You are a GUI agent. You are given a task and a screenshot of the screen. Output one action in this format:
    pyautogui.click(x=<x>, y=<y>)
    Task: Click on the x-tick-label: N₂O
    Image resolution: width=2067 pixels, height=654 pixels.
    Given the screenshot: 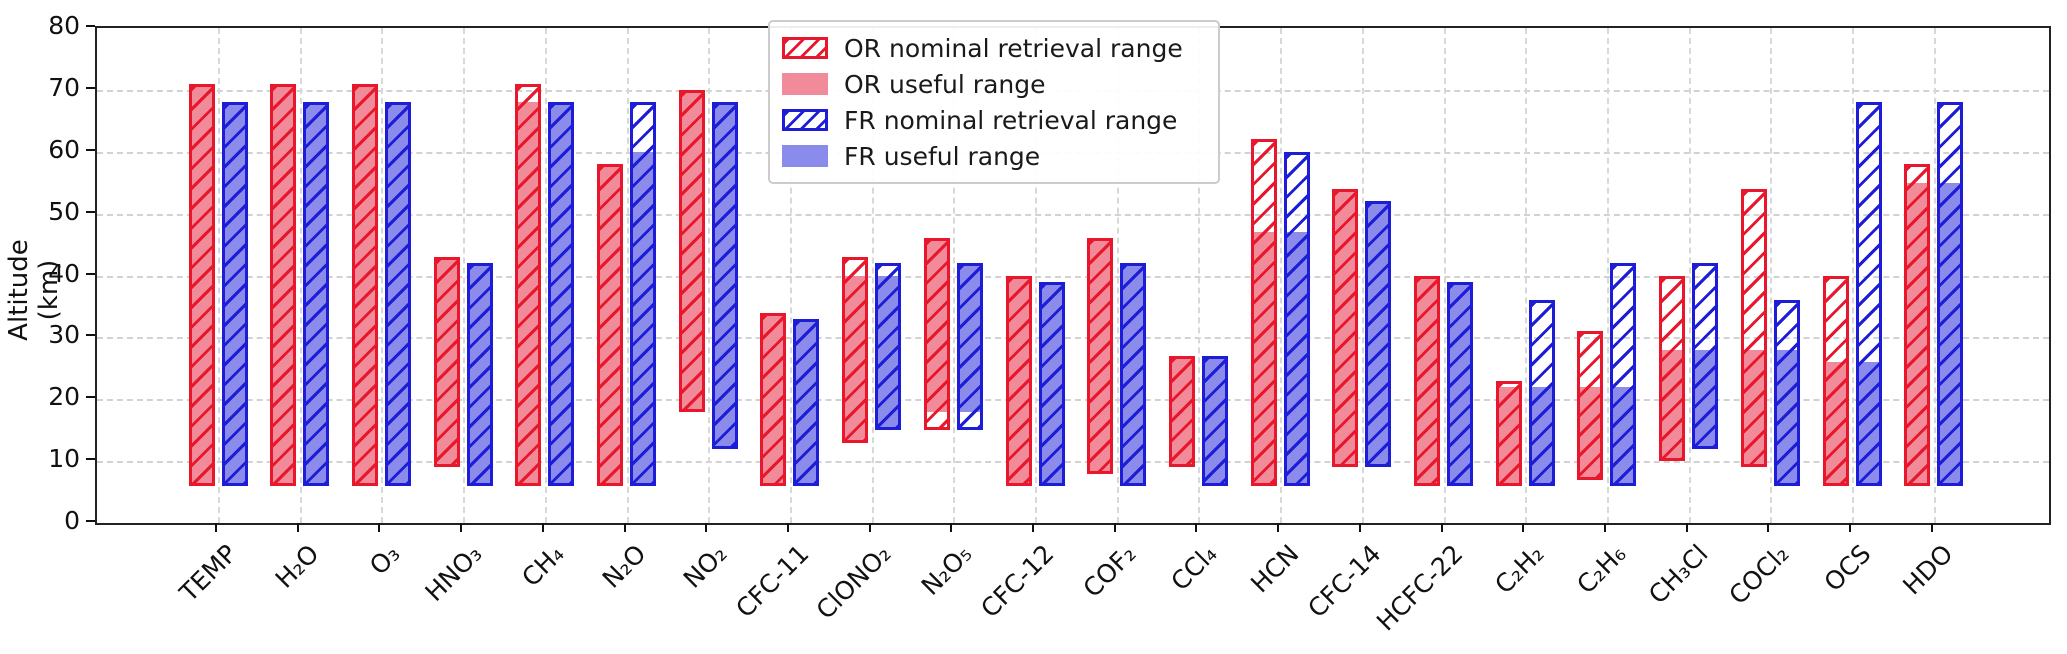 What is the action you would take?
    pyautogui.click(x=624, y=566)
    